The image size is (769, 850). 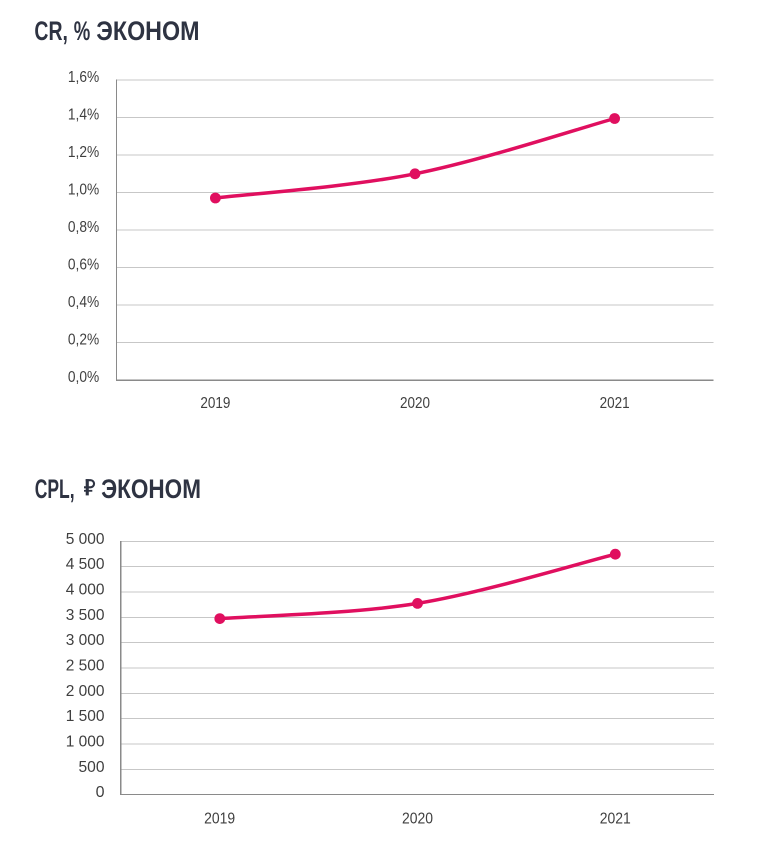 I want to click on svg-text: 4 500, so click(x=85, y=564).